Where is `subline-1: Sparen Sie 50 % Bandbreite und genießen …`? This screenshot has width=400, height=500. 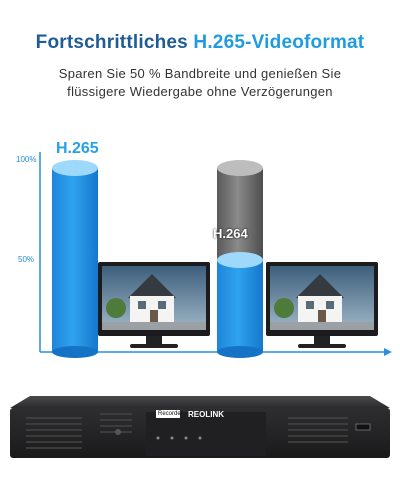
subline-1: Sparen Sie 50 % Bandbreite und genießen … is located at coordinates (200, 73).